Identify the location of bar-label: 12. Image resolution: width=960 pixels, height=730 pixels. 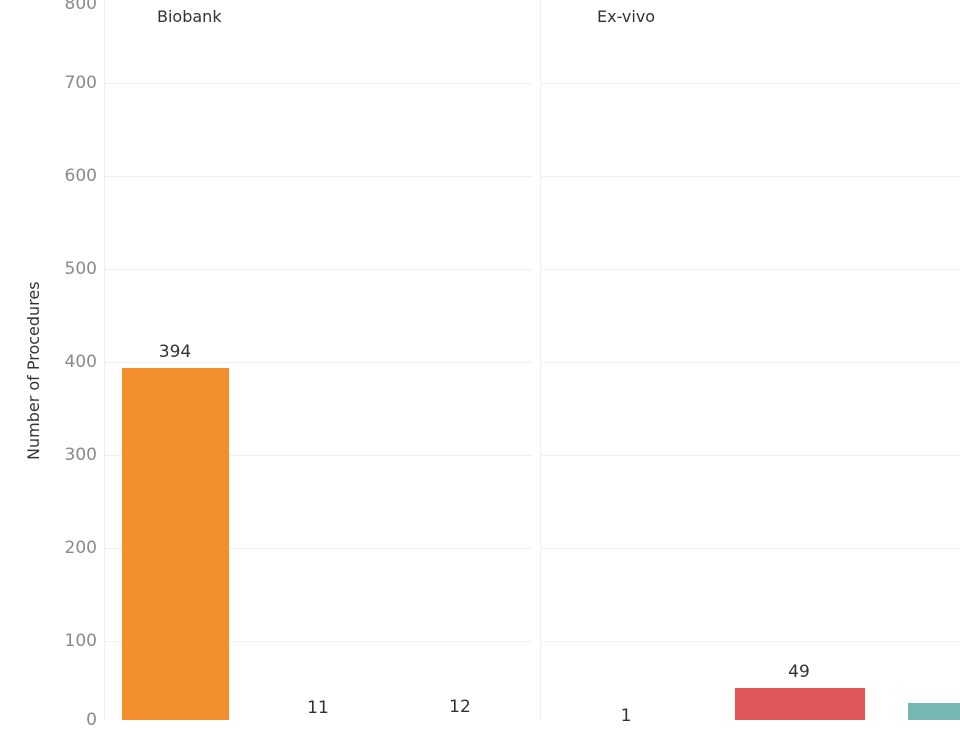
(460, 707).